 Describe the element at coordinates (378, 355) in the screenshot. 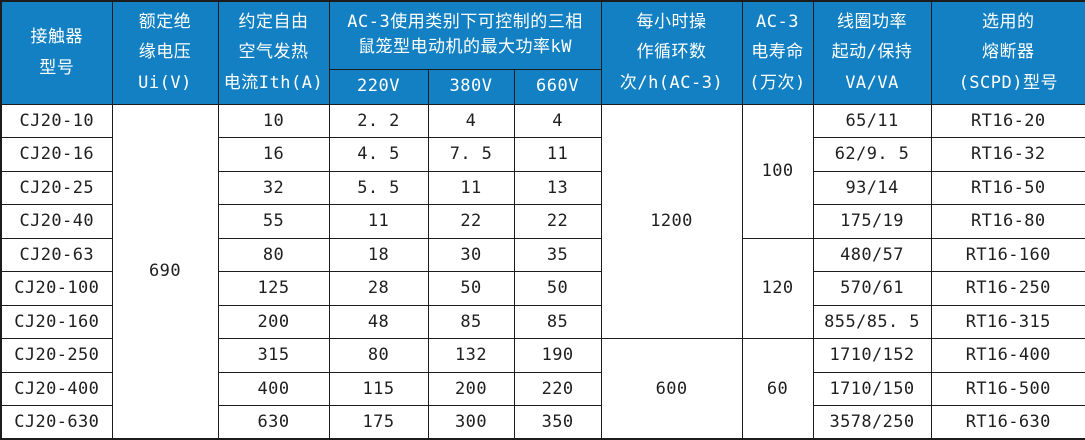

I see `kw220-cell: 80` at that location.